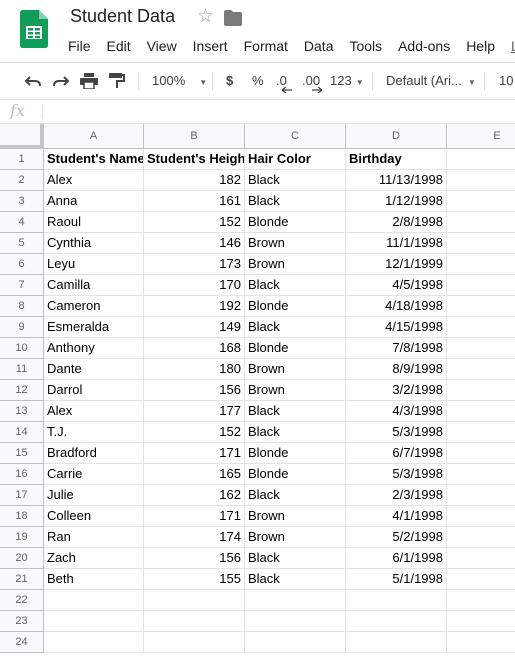 Image resolution: width=515 pixels, height=660 pixels. I want to click on row-header: 18, so click(22, 516).